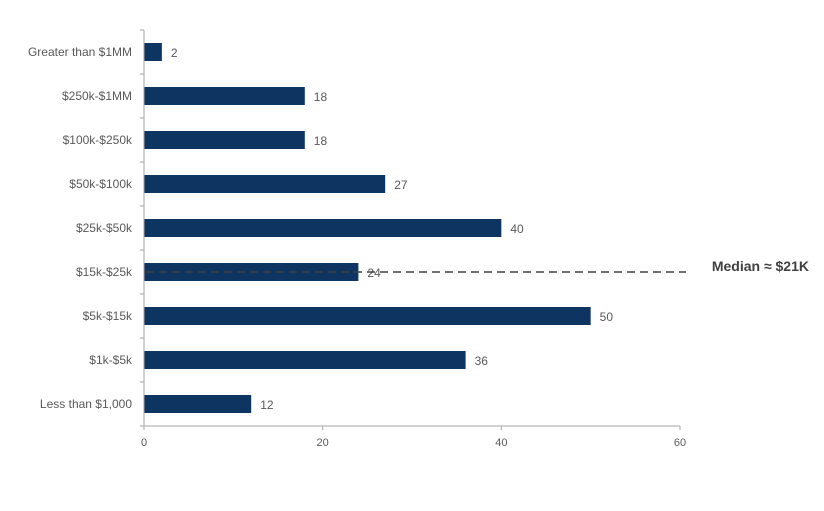  What do you see at coordinates (477, 266) in the screenshot?
I see `median-annotation: Median ≈ $21K` at bounding box center [477, 266].